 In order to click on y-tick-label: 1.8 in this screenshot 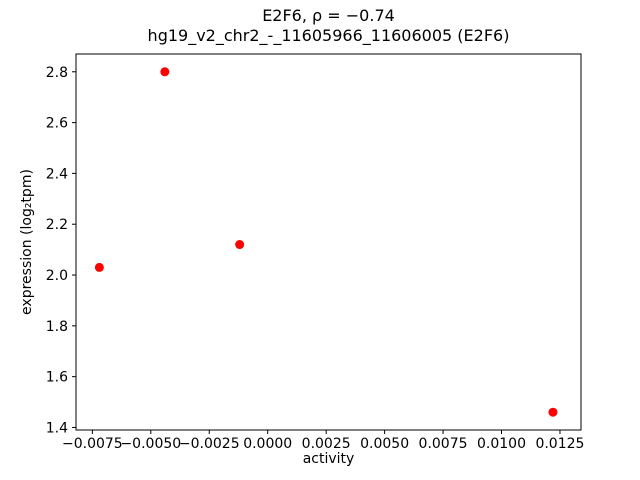, I will do `click(57, 327)`.